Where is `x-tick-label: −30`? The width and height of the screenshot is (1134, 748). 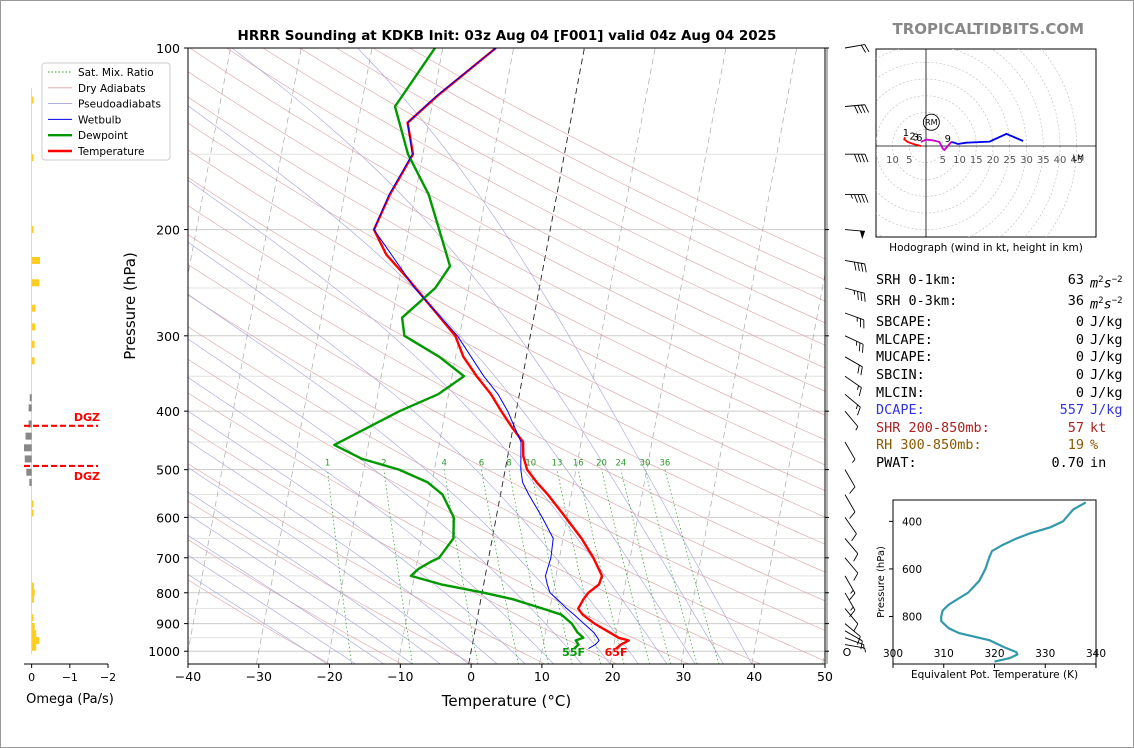
x-tick-label: −30 is located at coordinates (259, 676).